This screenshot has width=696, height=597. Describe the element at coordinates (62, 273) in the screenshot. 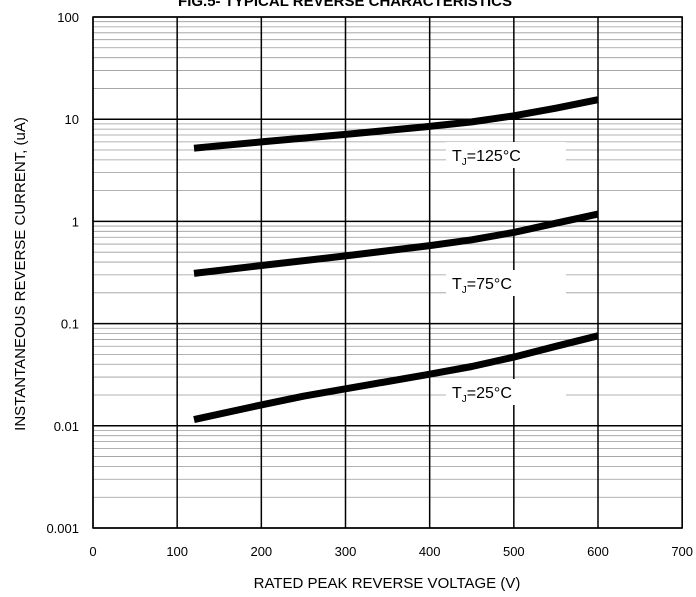

I see `y-tick-labels: 0.001 0.01 0.1 1 10 100` at that location.